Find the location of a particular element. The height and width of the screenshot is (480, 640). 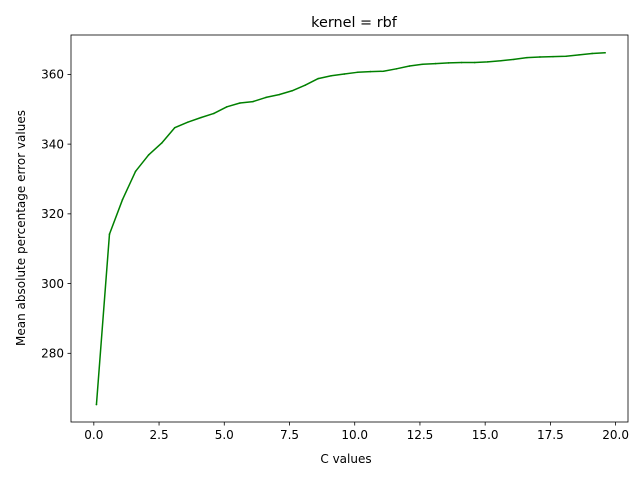

x-tick-label: 0.0 is located at coordinates (93, 435).